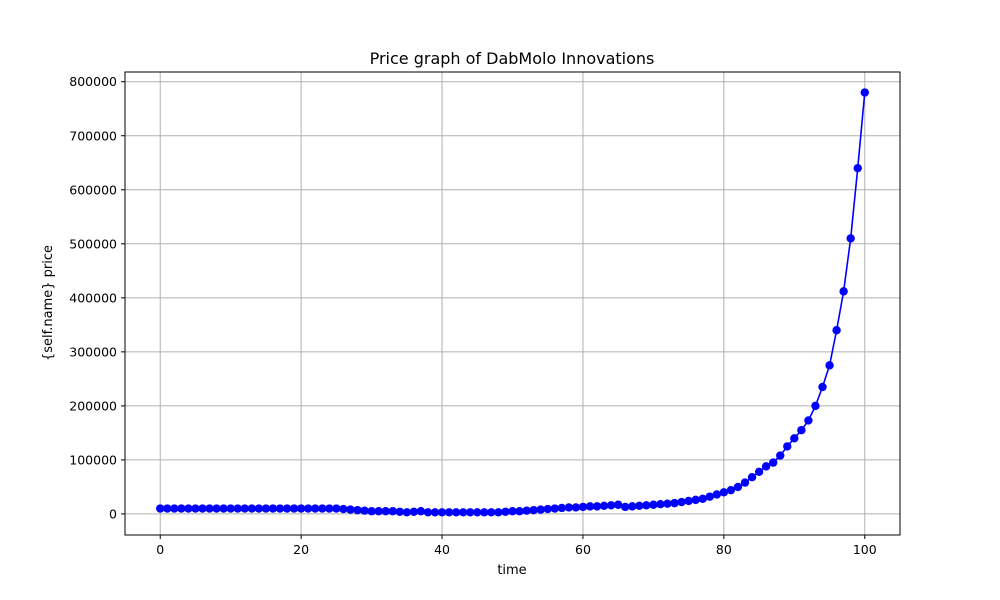  Describe the element at coordinates (442, 549) in the screenshot. I see `x-tick-label: 40` at that location.